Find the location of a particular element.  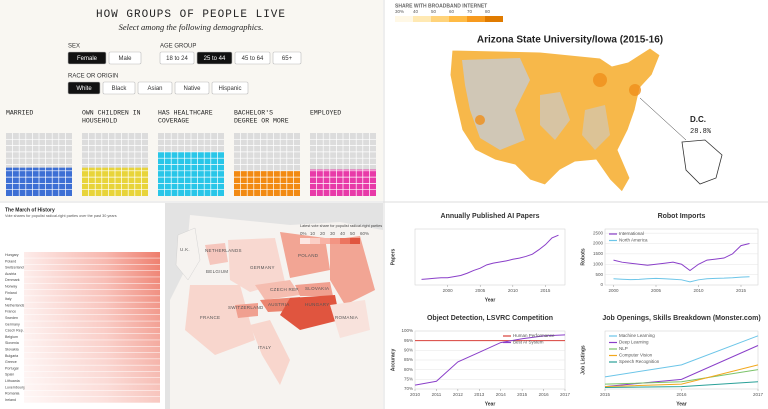

country-label: Finland is located at coordinates (11, 293).